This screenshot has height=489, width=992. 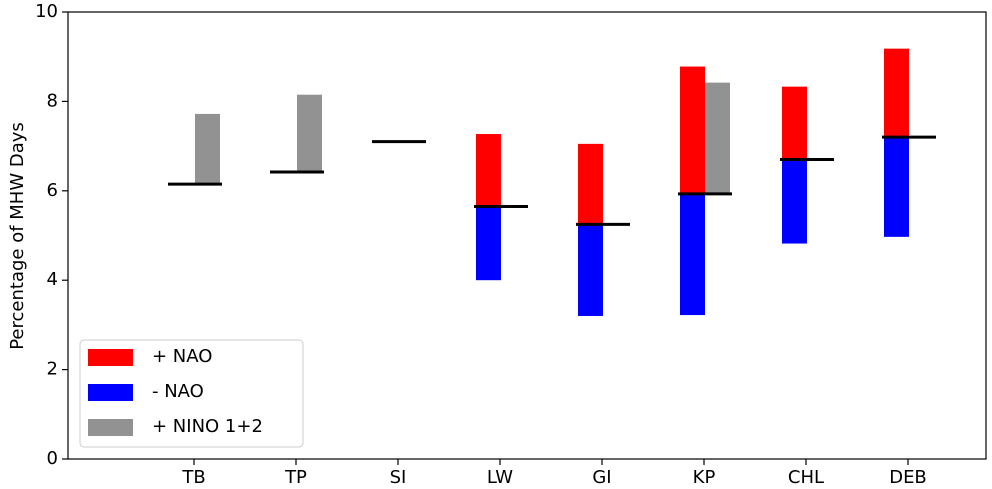 I want to click on x-tick-label: CHL, so click(x=806, y=477).